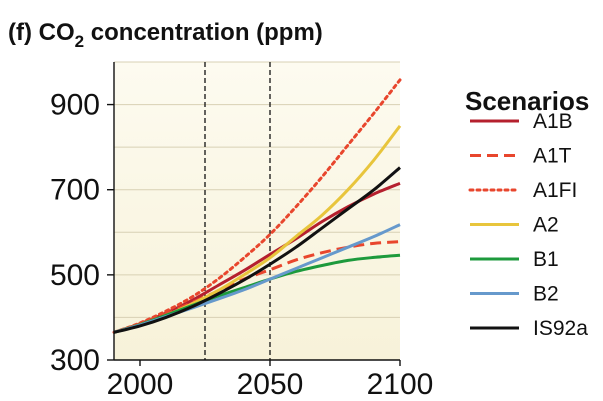 The image size is (603, 401). Describe the element at coordinates (527, 101) in the screenshot. I see `legend-title: Scenarios` at that location.